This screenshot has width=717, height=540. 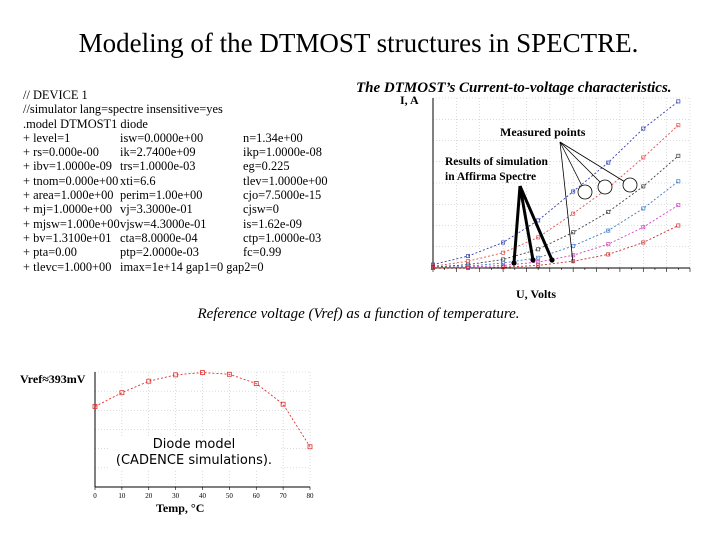 What do you see at coordinates (282, 237) in the screenshot?
I see `model-param: ctp=1.0000e-03` at bounding box center [282, 237].